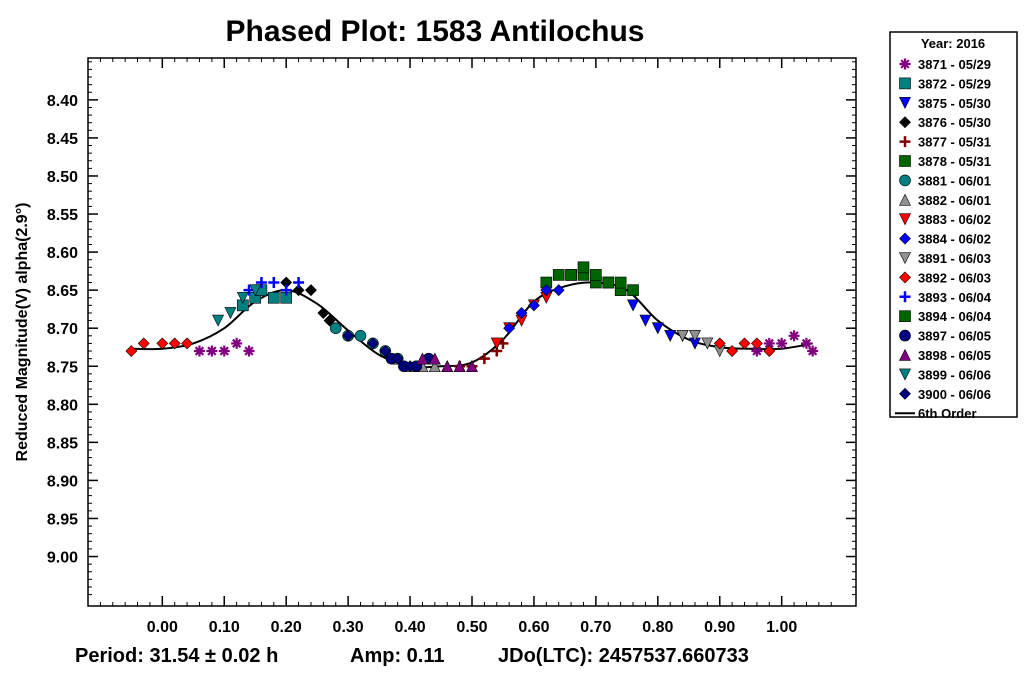 The width and height of the screenshot is (1024, 675). Describe the element at coordinates (954, 277) in the screenshot. I see `legend-label: 3892 - 06/03` at that location.